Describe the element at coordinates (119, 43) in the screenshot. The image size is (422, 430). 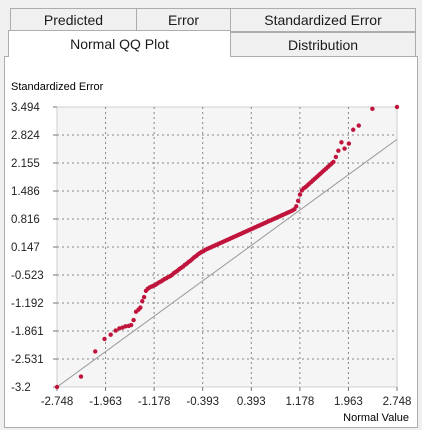
I see `tab-normal-qq-plot: Normal QQ Plot` at that location.